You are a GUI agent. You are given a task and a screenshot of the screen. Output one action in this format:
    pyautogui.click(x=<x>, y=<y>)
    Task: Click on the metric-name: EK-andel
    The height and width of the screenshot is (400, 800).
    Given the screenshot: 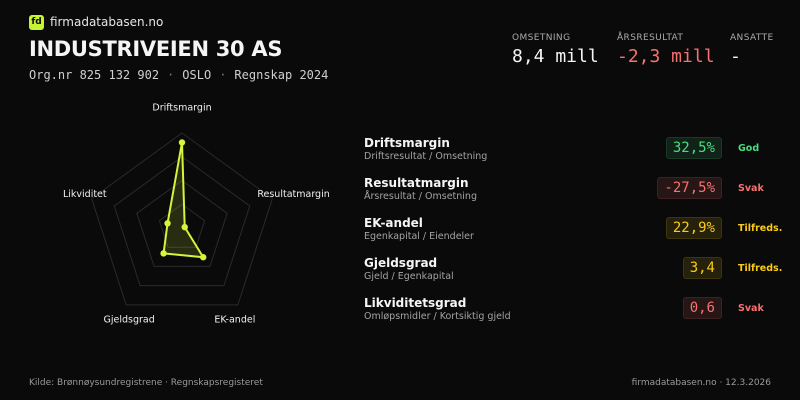 What is the action you would take?
    pyautogui.click(x=393, y=223)
    